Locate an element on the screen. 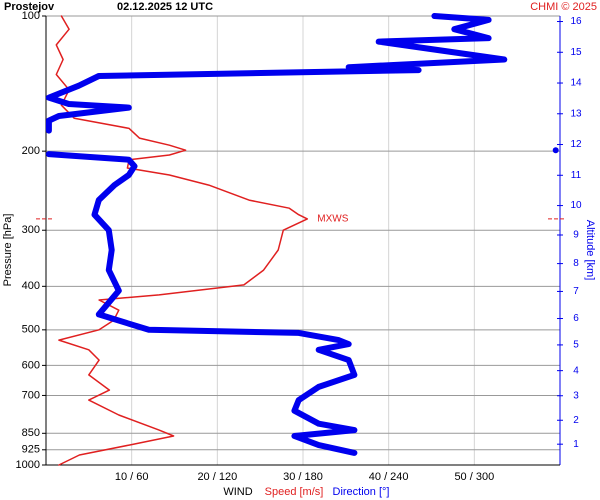 The image size is (600, 500). y2-tick-label: 9 is located at coordinates (576, 235).